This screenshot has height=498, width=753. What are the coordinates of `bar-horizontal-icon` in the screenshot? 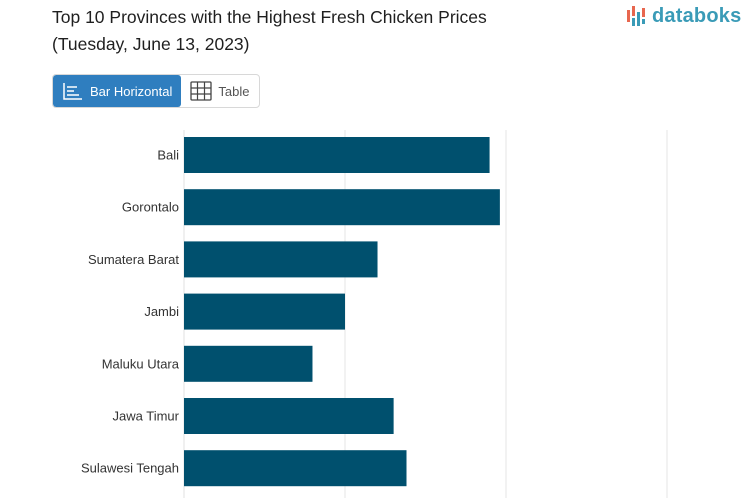 It's located at (72, 91).